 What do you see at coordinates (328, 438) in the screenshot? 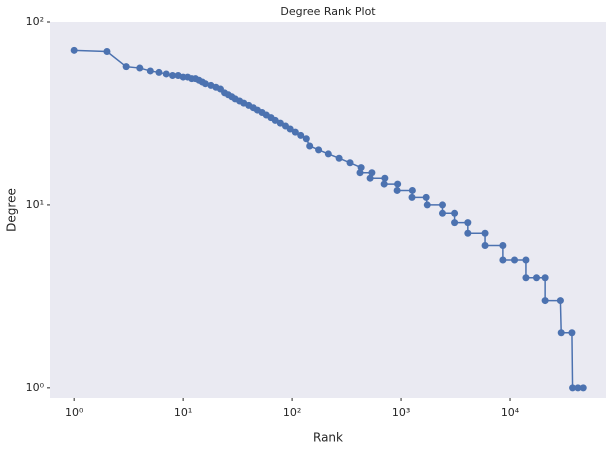
I see `x-axis-label: Rank` at bounding box center [328, 438].